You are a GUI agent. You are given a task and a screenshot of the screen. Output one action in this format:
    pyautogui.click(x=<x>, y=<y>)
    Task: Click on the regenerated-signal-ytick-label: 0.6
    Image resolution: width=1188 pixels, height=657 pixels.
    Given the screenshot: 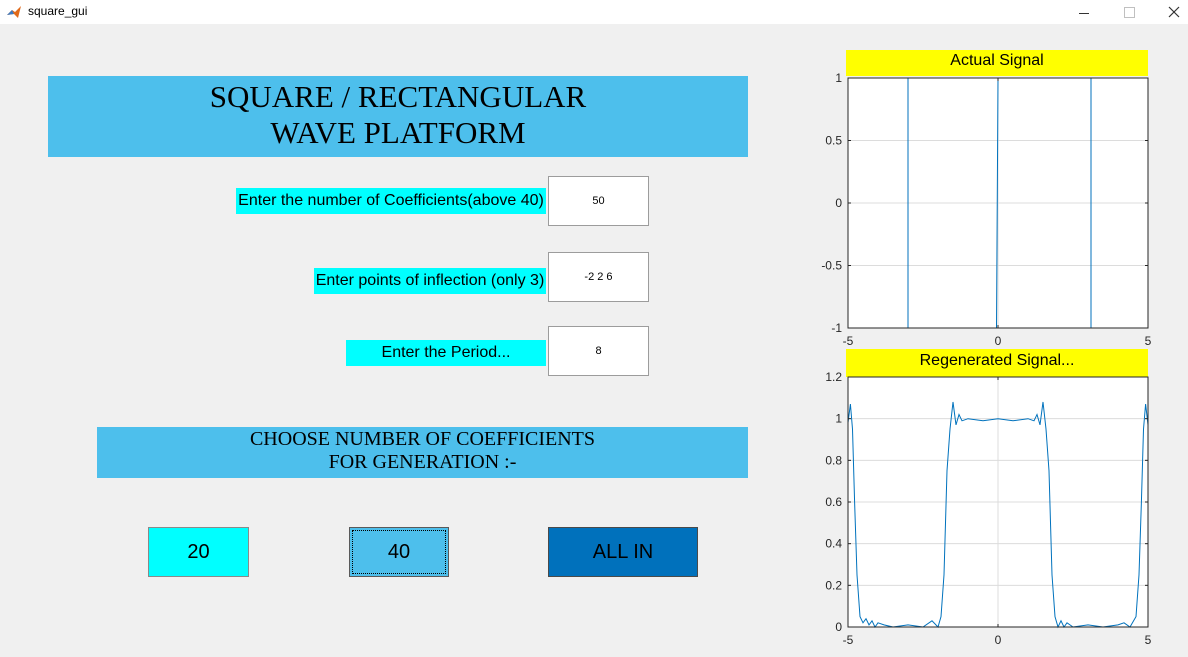 What is the action you would take?
    pyautogui.click(x=833, y=502)
    